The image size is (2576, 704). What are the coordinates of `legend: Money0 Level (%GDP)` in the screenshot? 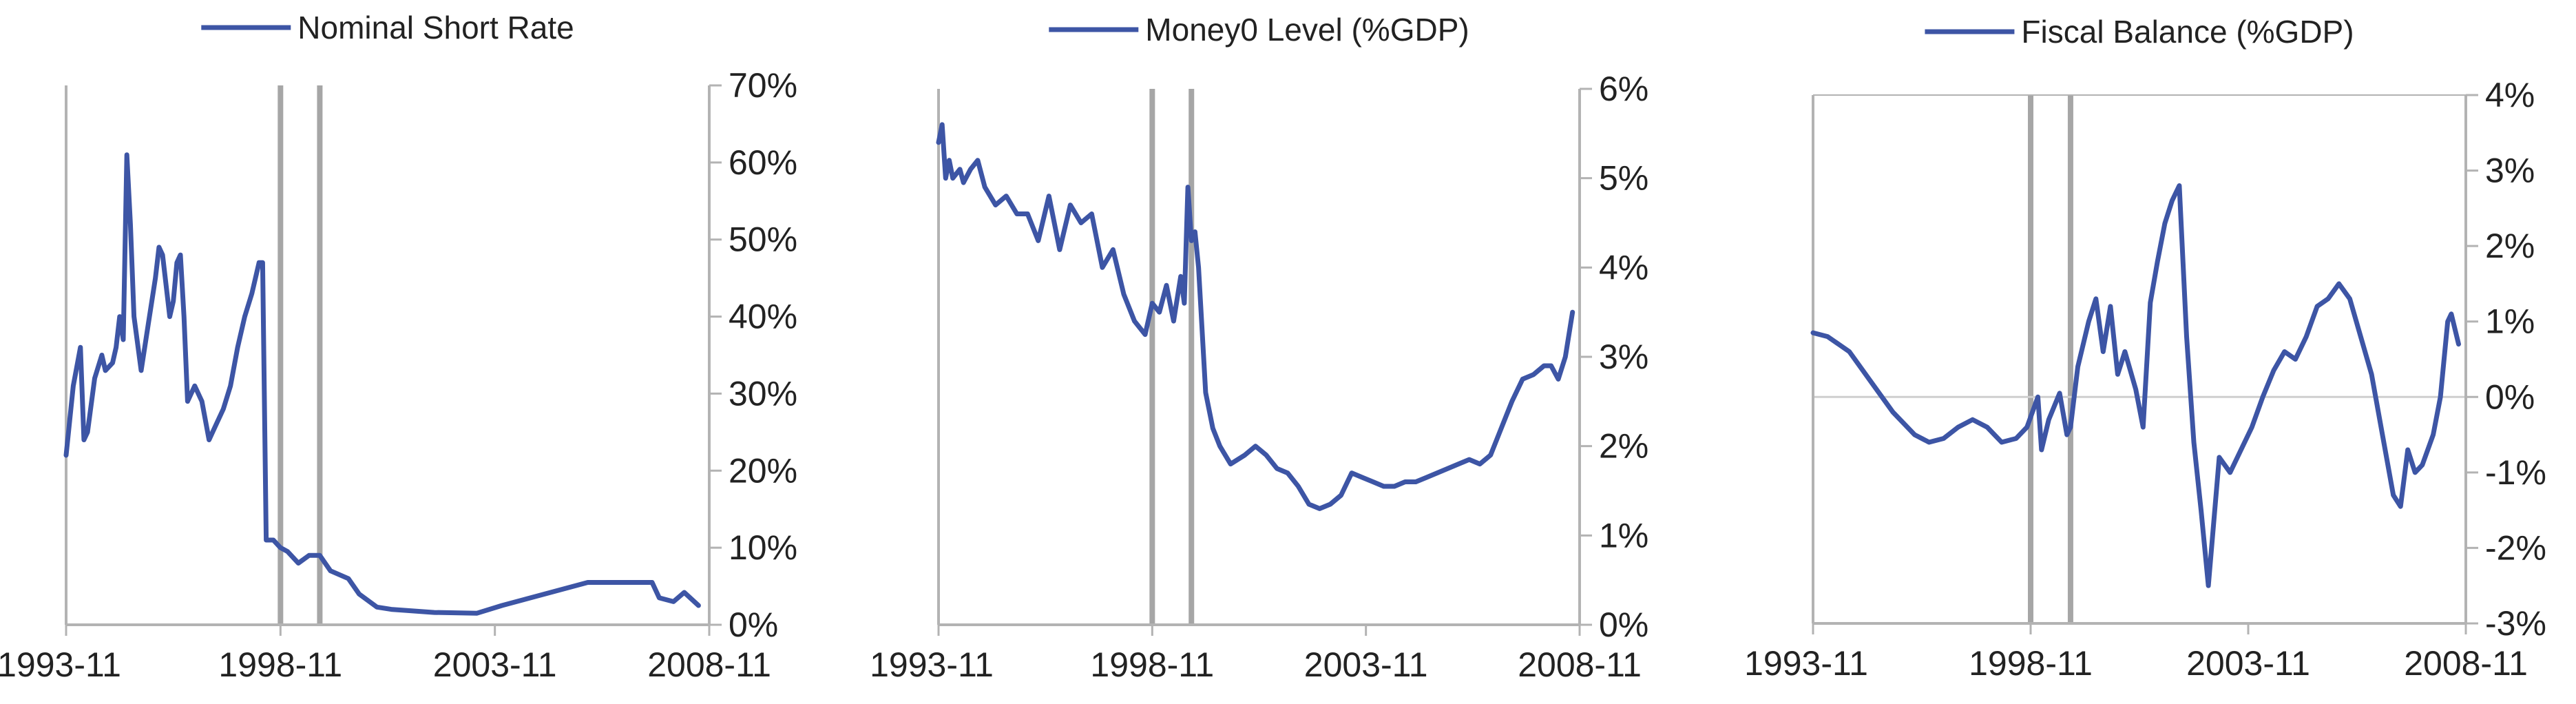 It's located at (1259, 30).